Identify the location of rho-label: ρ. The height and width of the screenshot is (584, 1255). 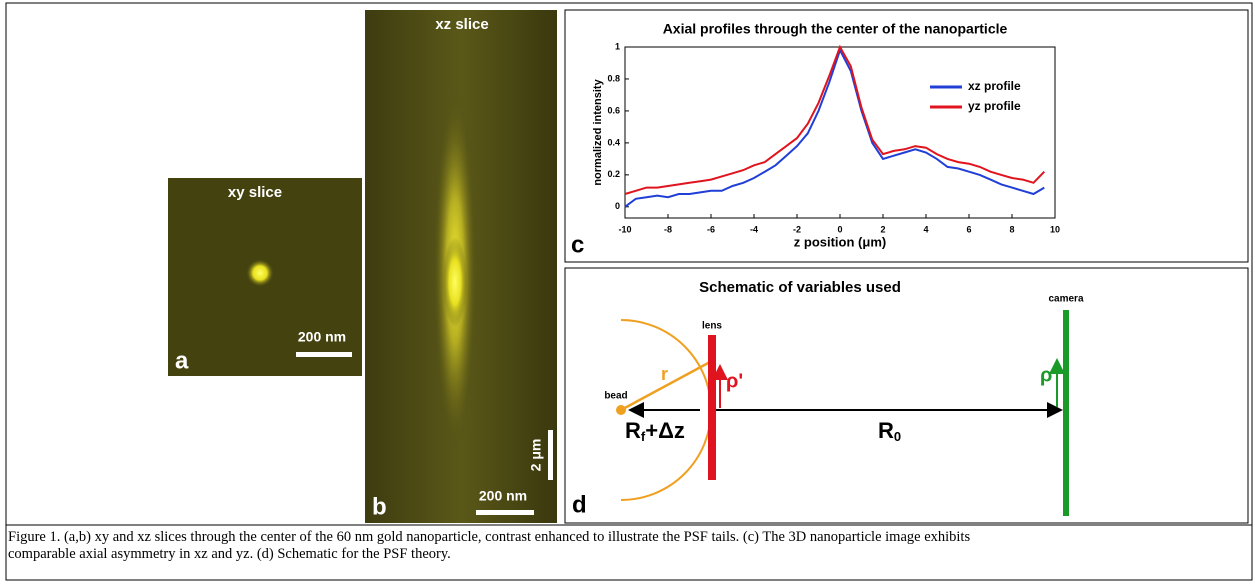
(1046, 375).